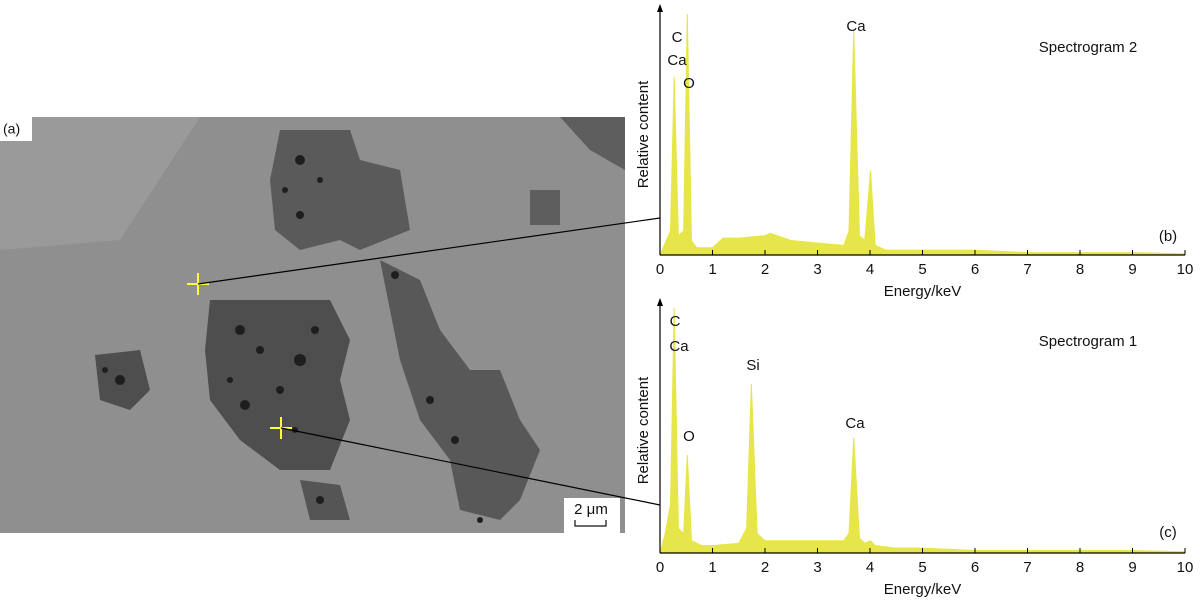  Describe the element at coordinates (1088, 47) in the screenshot. I see `spectrum-title: Spectrogram 2` at that location.